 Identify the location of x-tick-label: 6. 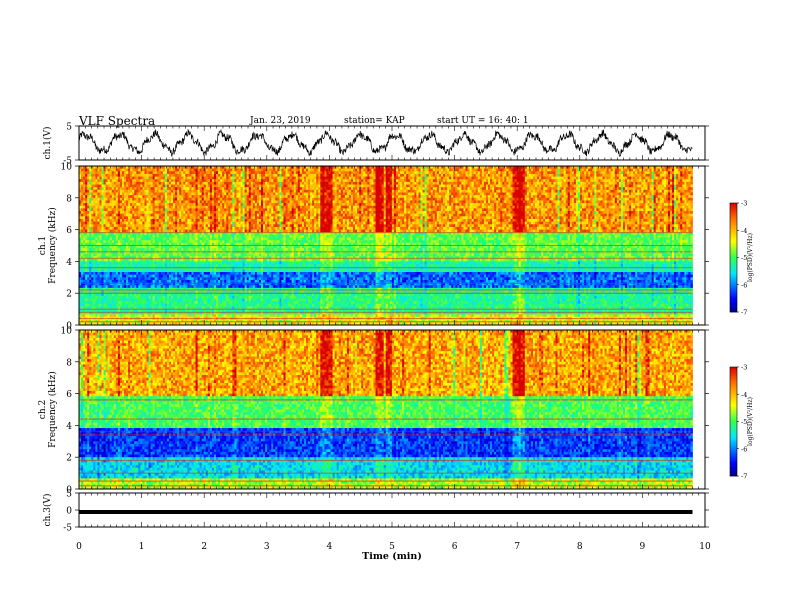
(455, 547).